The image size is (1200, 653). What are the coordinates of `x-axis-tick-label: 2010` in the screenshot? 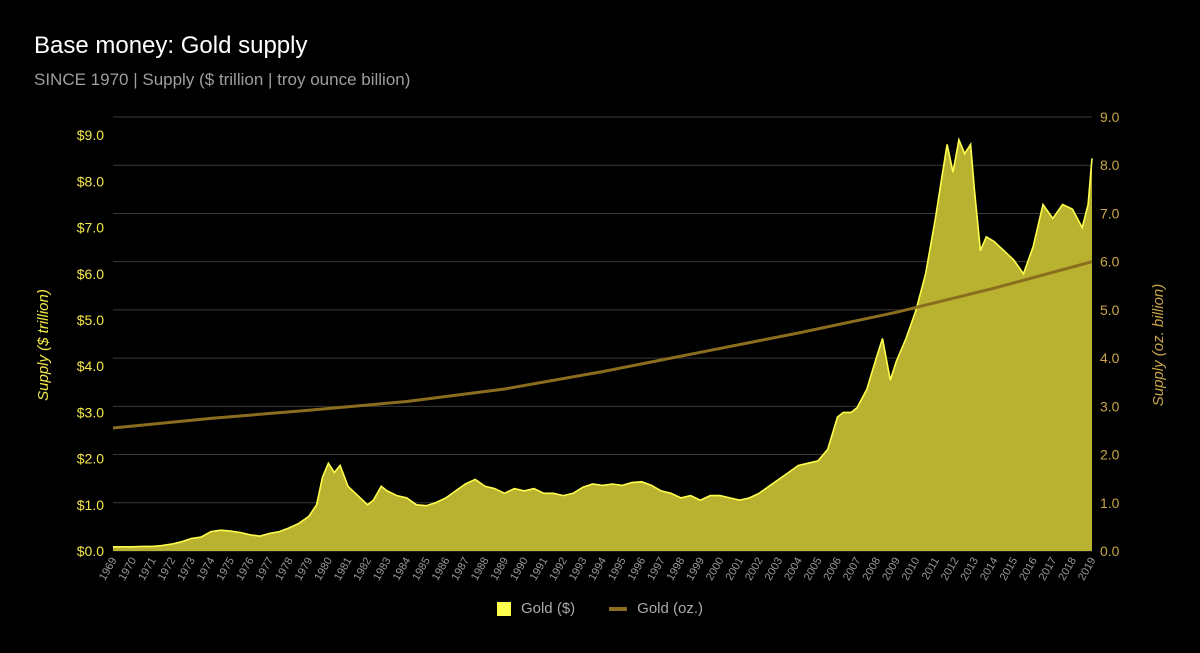 It's located at (911, 569).